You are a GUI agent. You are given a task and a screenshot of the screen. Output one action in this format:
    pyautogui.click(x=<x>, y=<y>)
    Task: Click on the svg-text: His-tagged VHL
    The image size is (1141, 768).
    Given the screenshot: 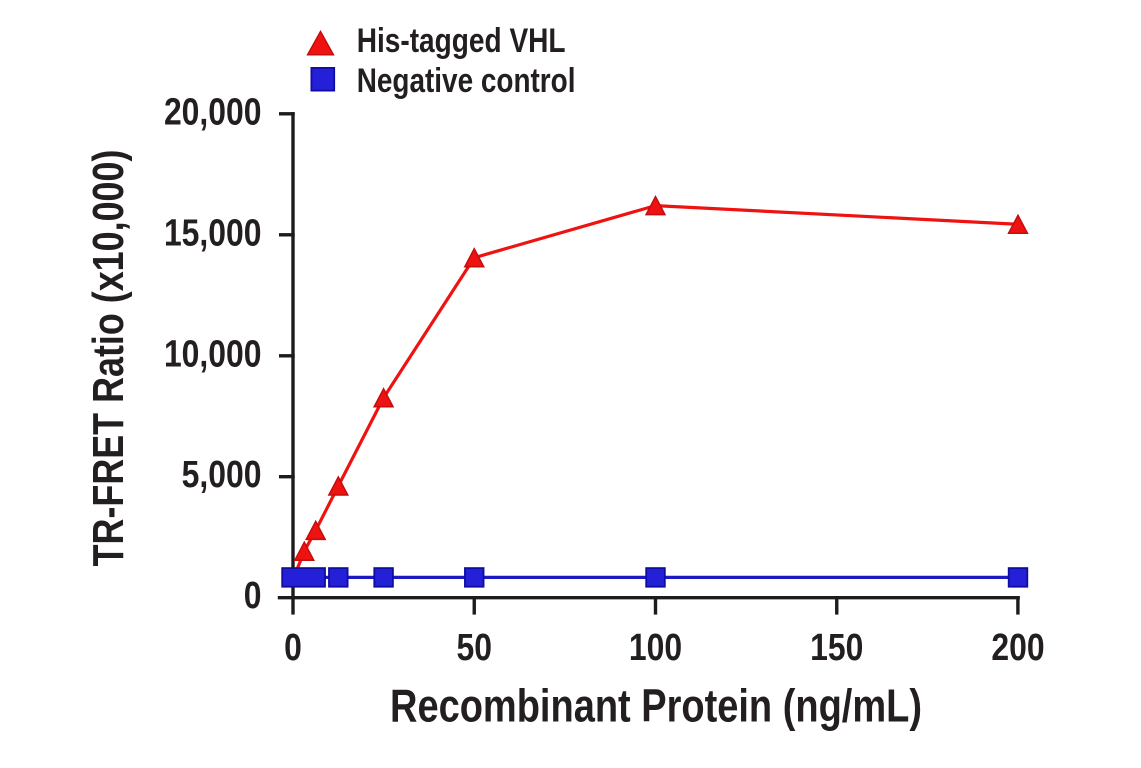 What is the action you would take?
    pyautogui.click(x=461, y=41)
    